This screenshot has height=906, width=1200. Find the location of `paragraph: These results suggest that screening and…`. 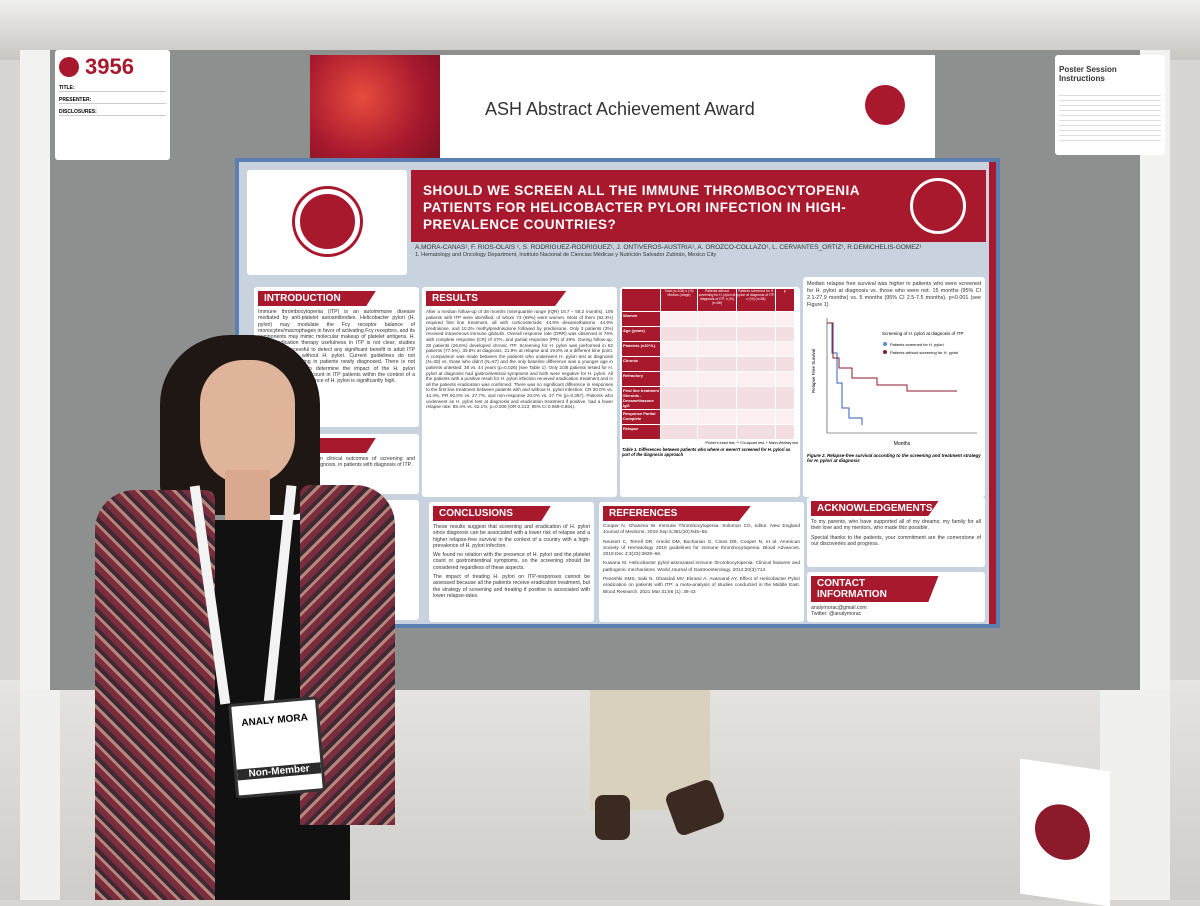

paragraph: These results suggest that screening and… is located at coordinates (511, 536).